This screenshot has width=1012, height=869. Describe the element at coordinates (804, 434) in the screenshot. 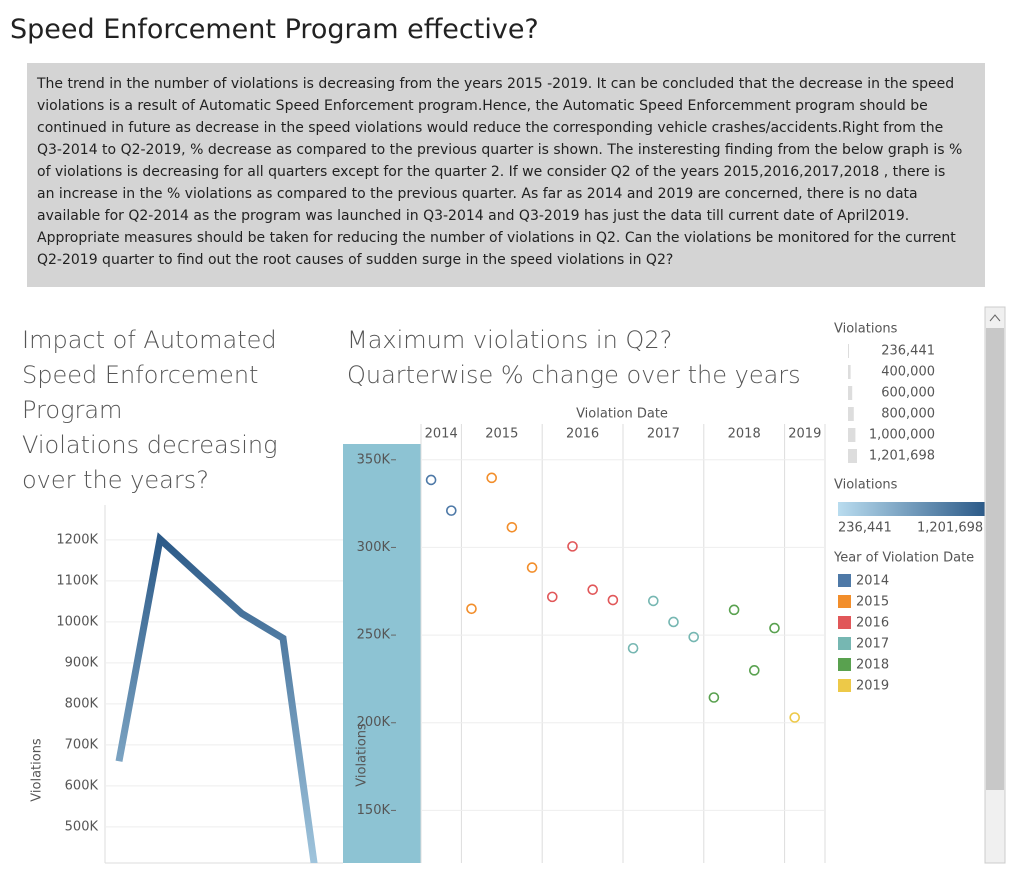

I see `column-header: 2019` at that location.